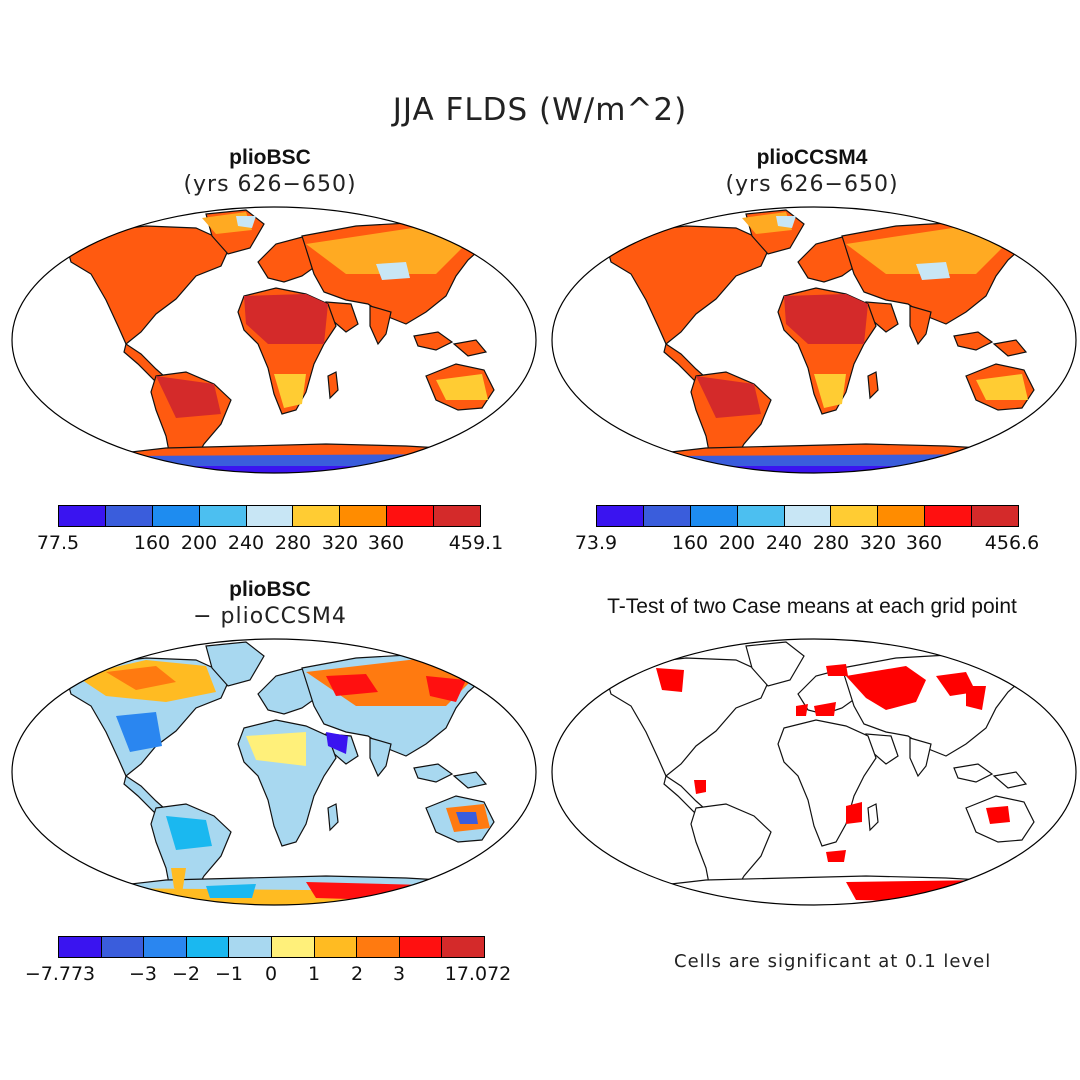 The height and width of the screenshot is (1080, 1080). Describe the element at coordinates (271, 974) in the screenshot. I see `colorbar-label: 0` at that location.